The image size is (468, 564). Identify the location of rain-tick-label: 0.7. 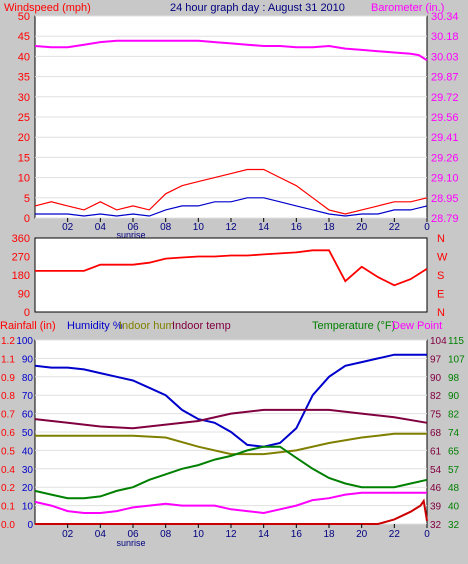
(8, 415).